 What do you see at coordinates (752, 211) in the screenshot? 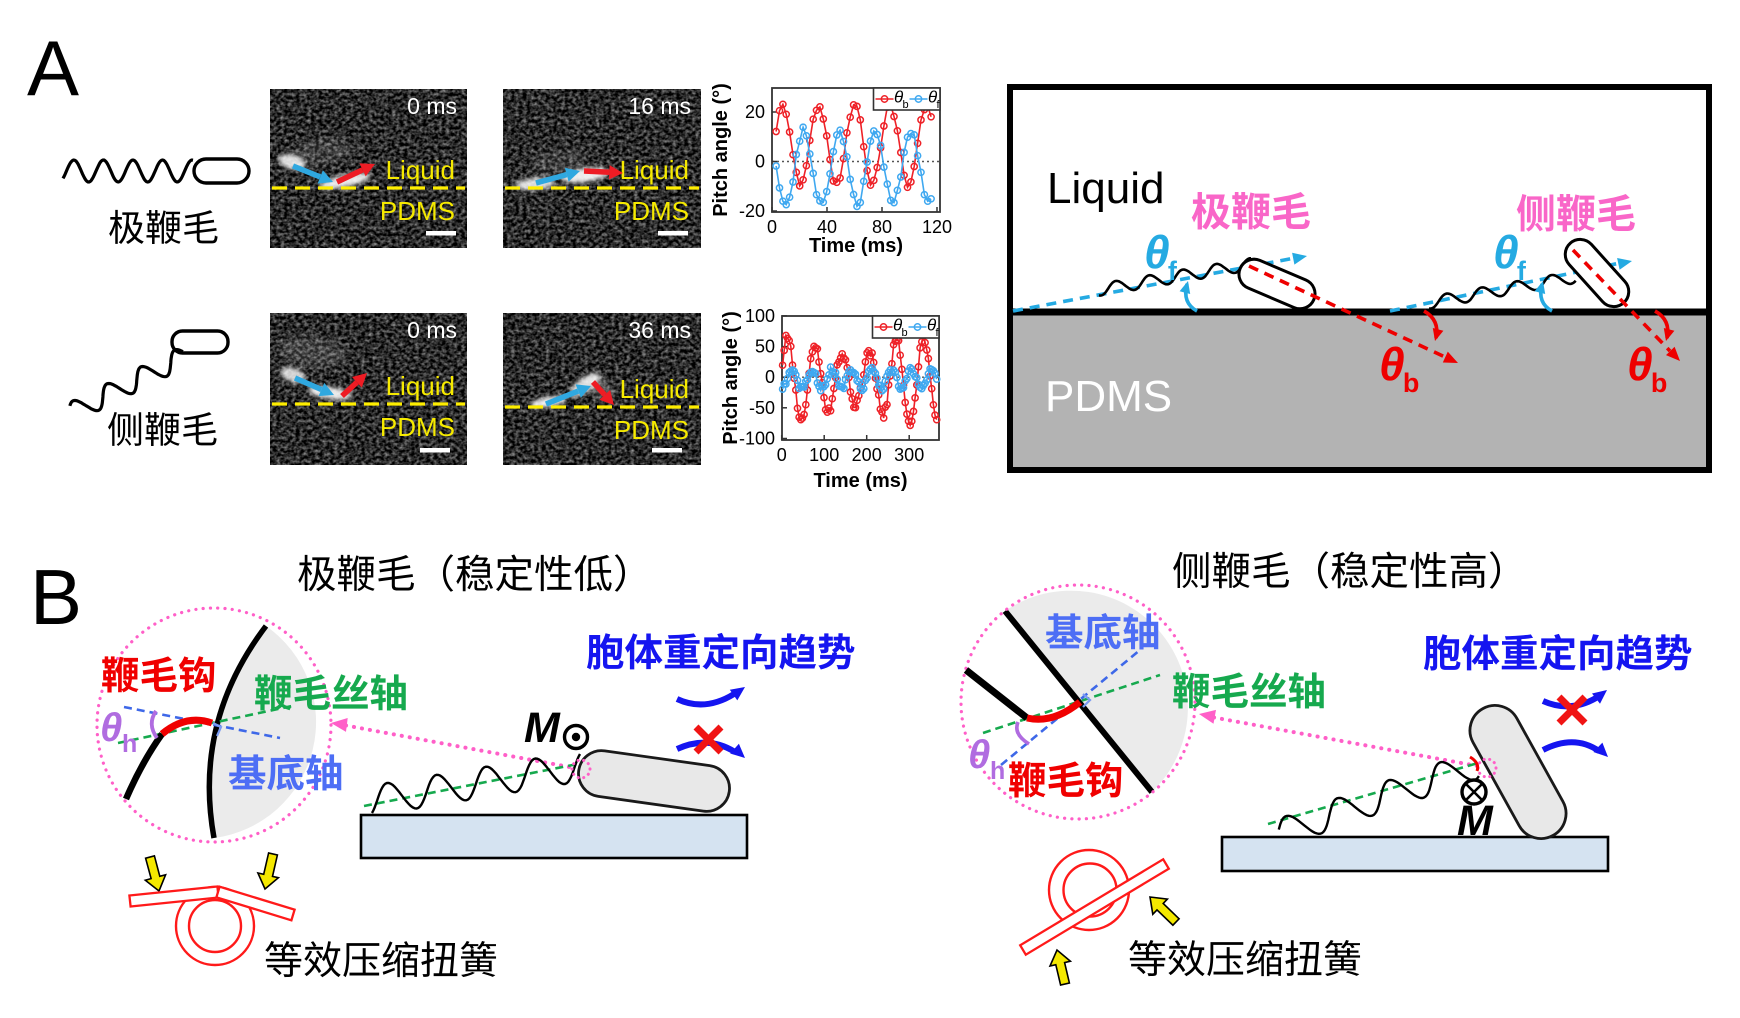
I see `svg-text: -20` at bounding box center [752, 211].